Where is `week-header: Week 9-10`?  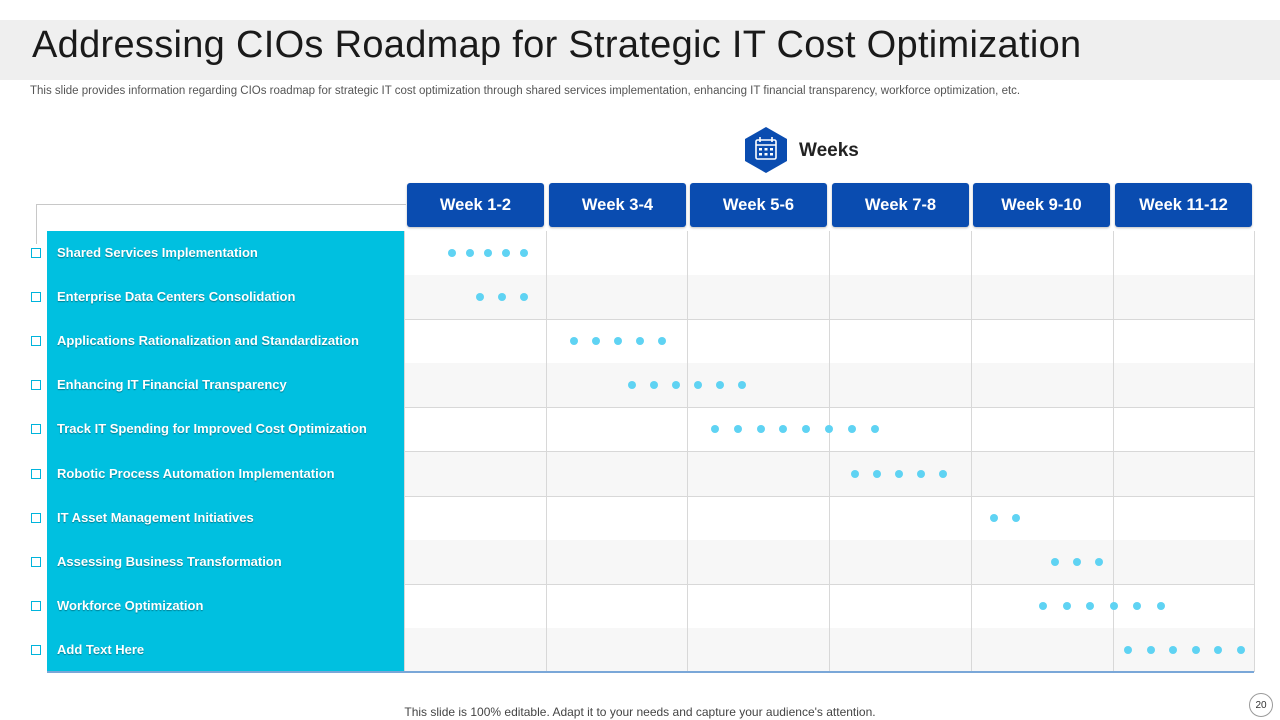
week-header: Week 9-10 is located at coordinates (1041, 205).